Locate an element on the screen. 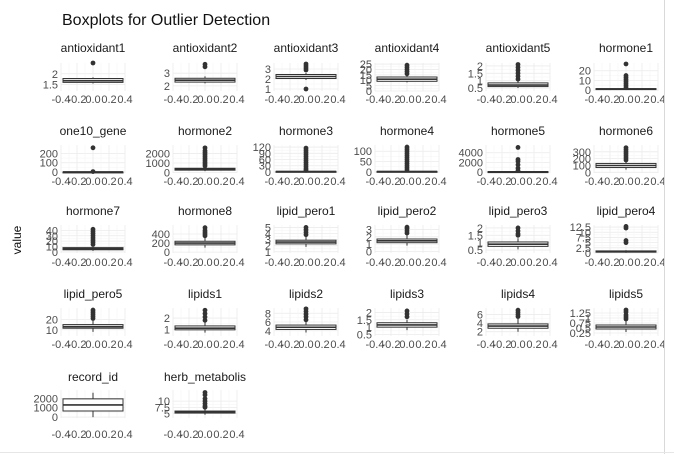  y-tick-label: 2.5 is located at coordinates (583, 249).